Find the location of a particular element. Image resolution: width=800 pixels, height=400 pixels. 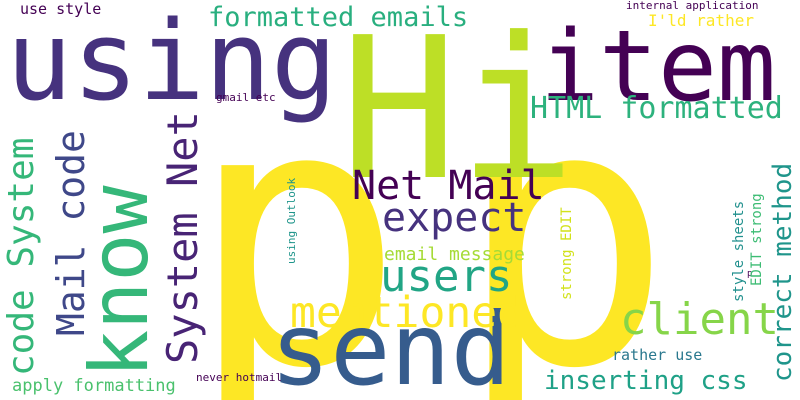

cloud-word: correct method is located at coordinates (783, 272).